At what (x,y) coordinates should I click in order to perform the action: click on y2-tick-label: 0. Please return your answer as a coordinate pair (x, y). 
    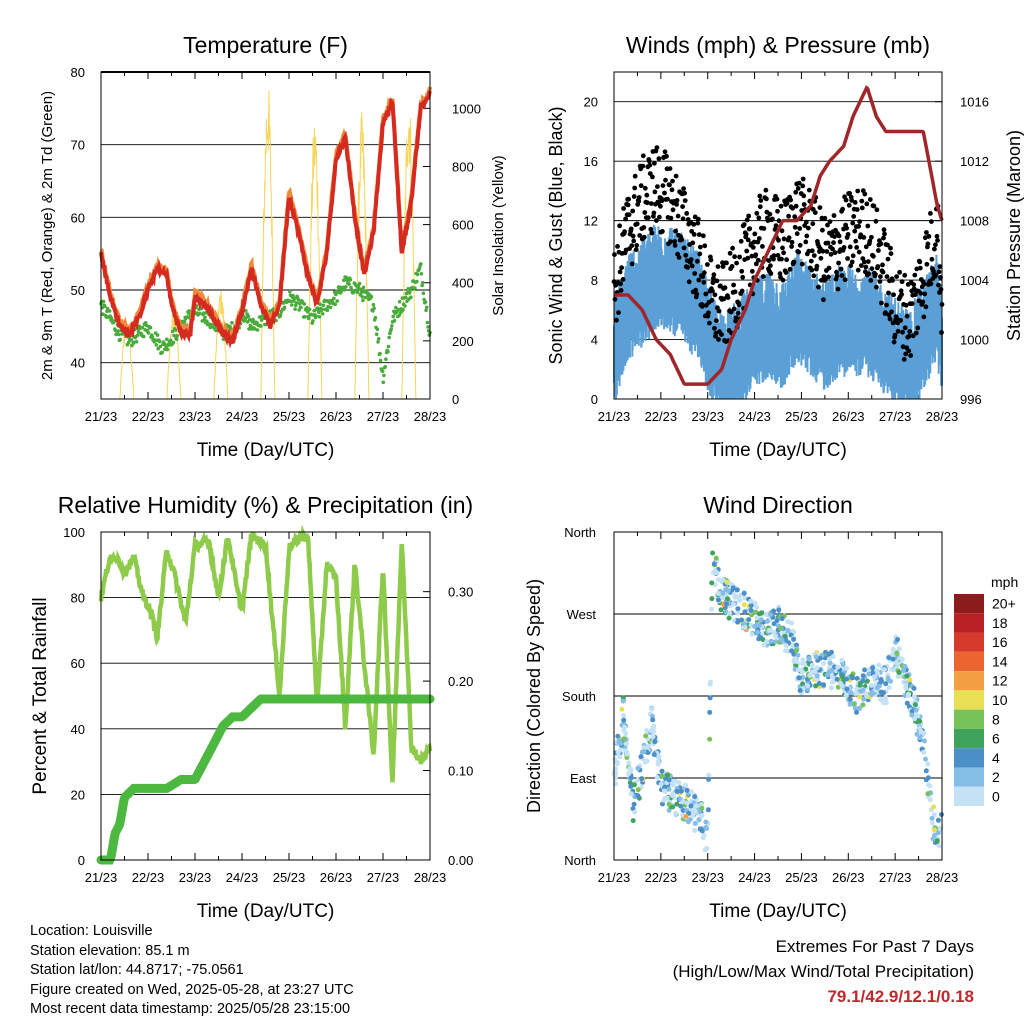
    Looking at the image, I should click on (455, 399).